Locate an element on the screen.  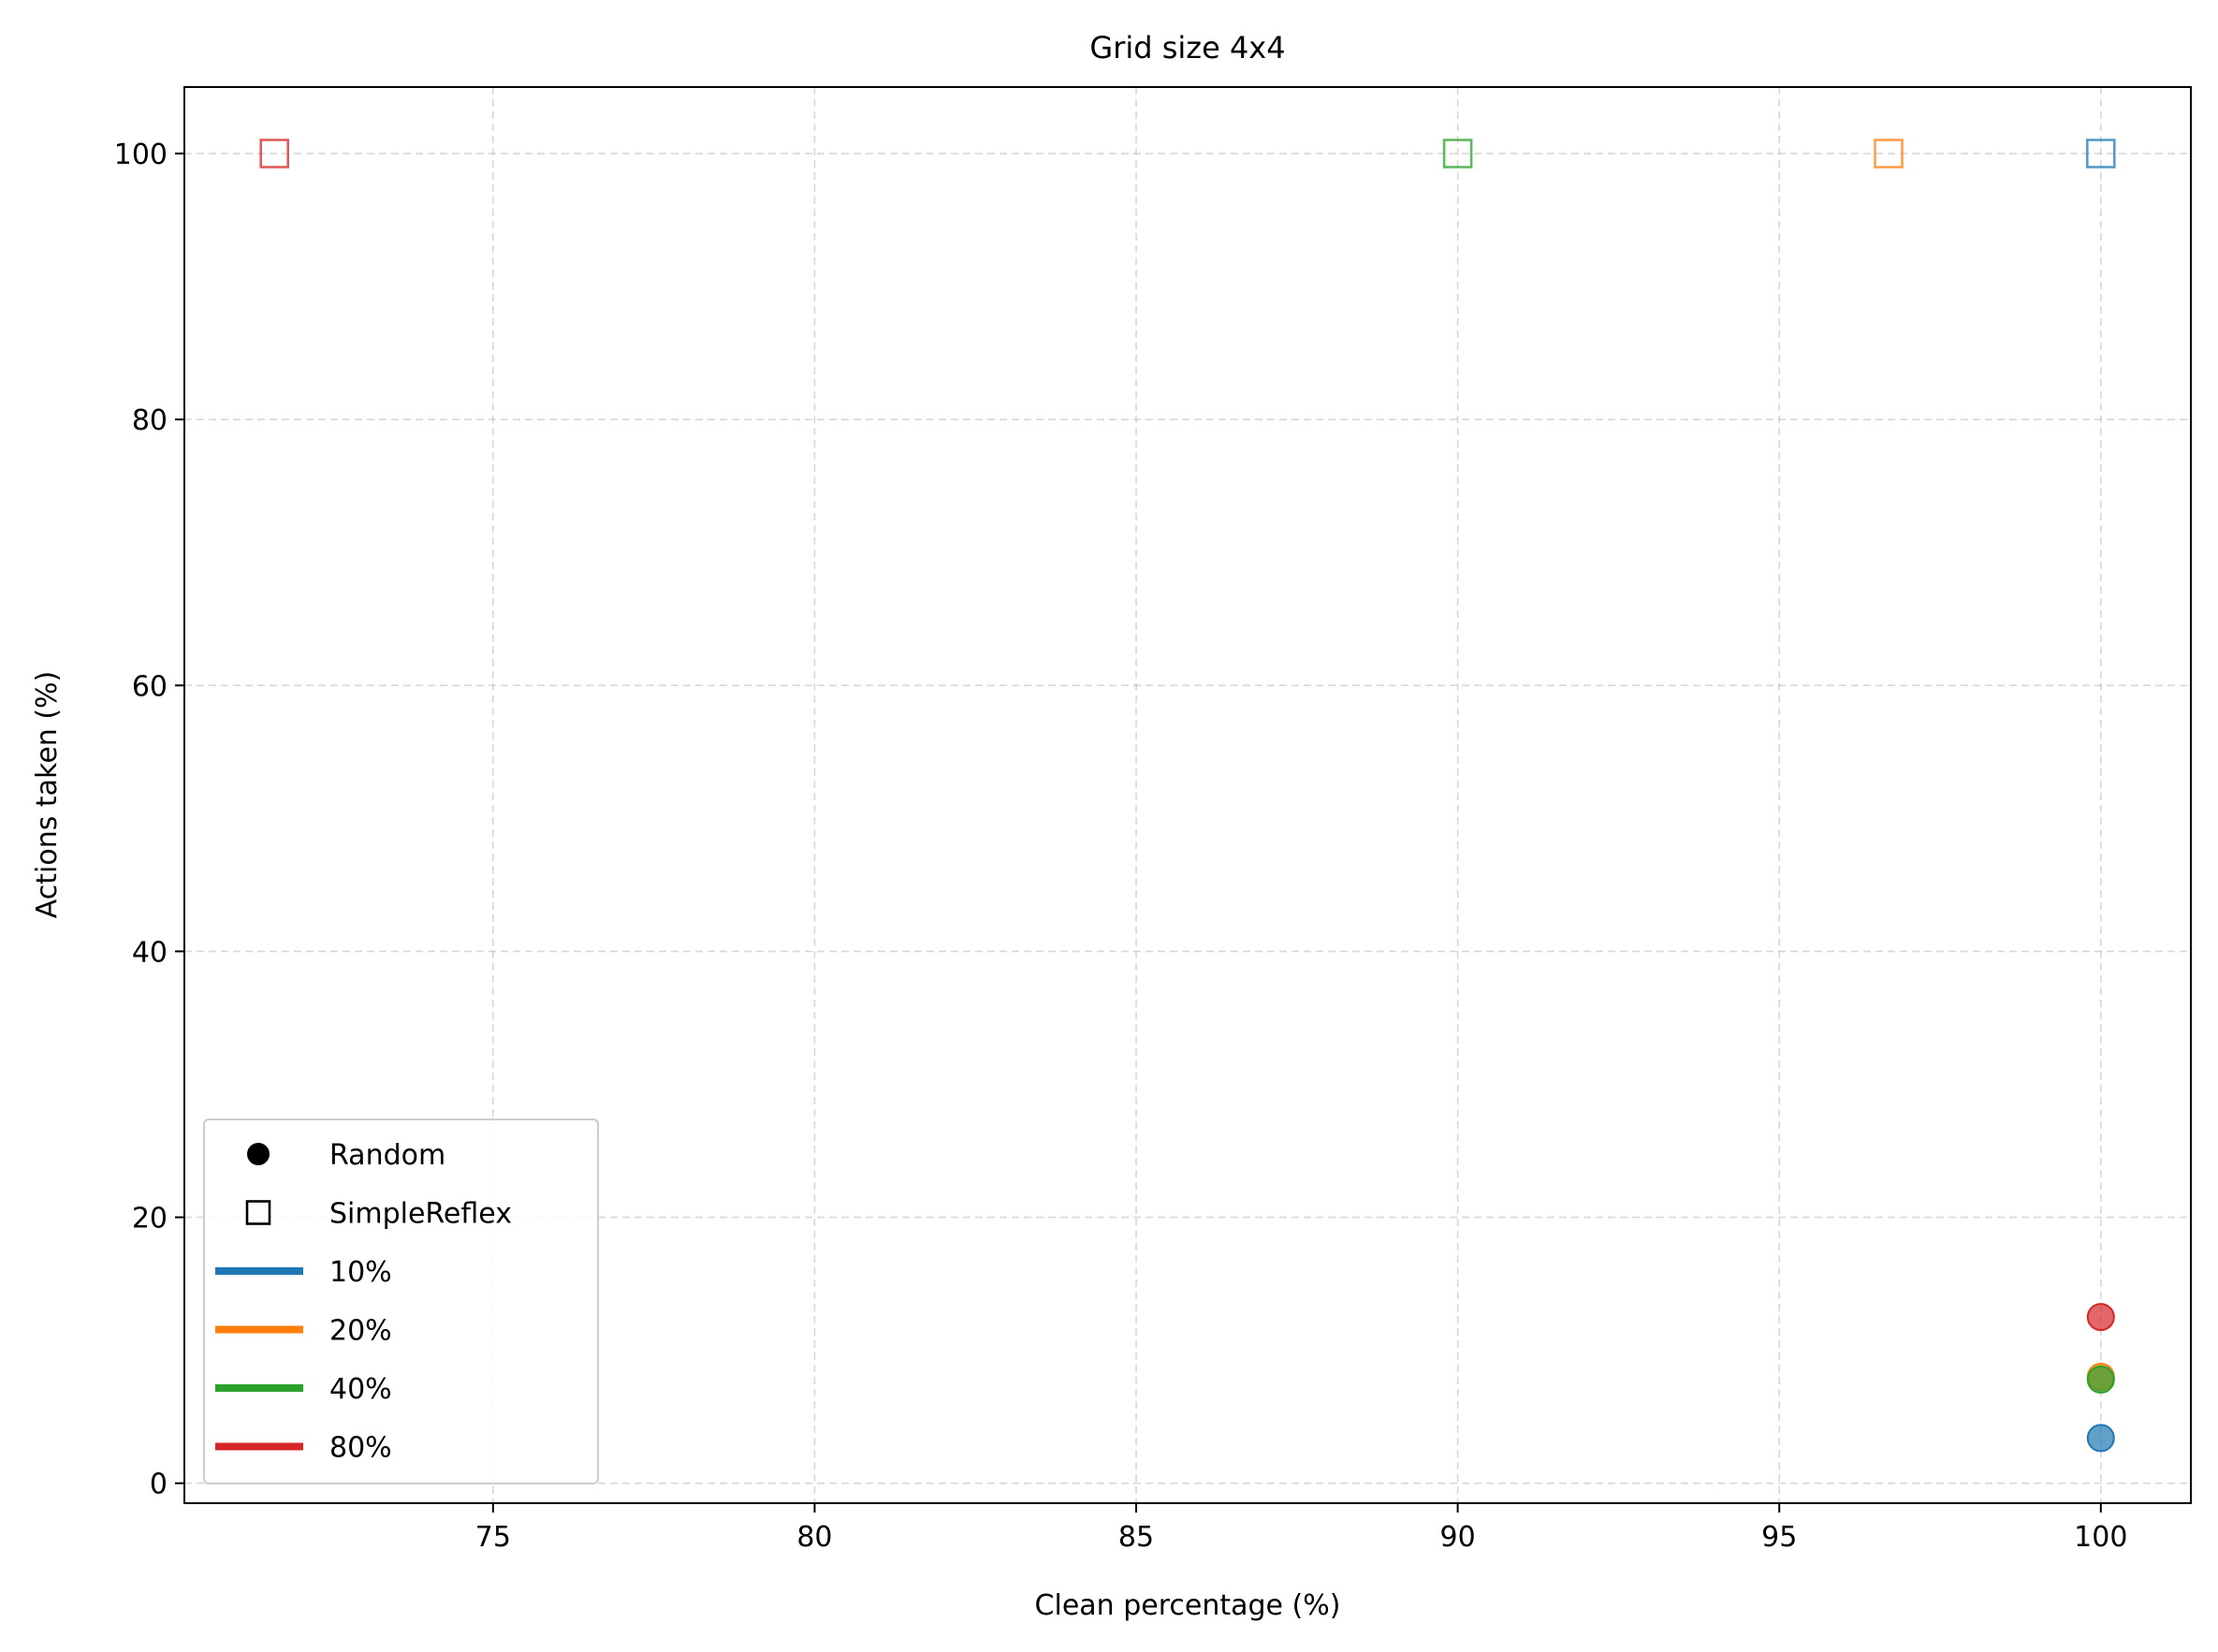
legend: Random SimpleReflex 10% 20% 40% 80% is located at coordinates (401, 1301).